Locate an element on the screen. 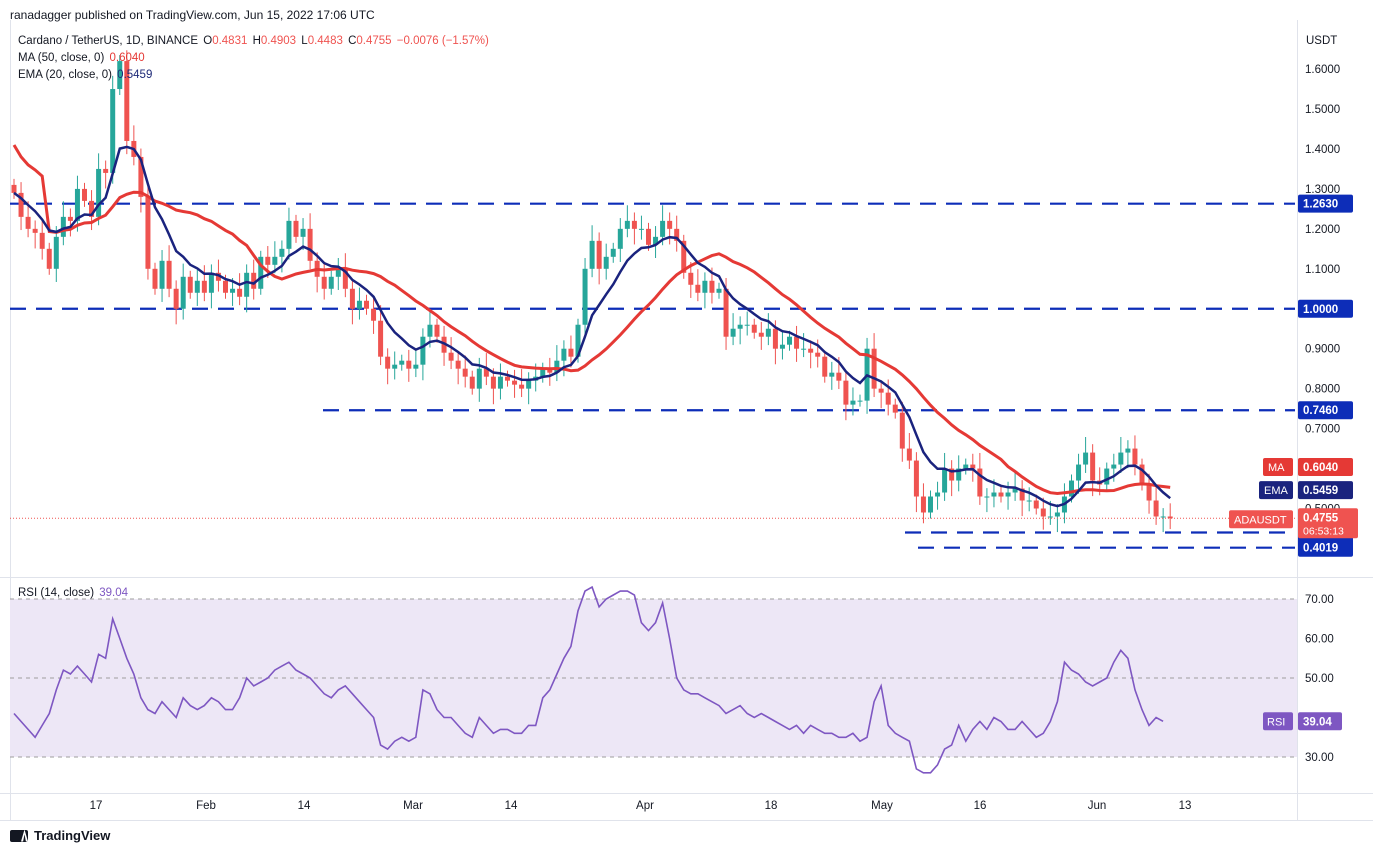  rsi-legend: RSI (14, close) 39.04 is located at coordinates (73, 593).